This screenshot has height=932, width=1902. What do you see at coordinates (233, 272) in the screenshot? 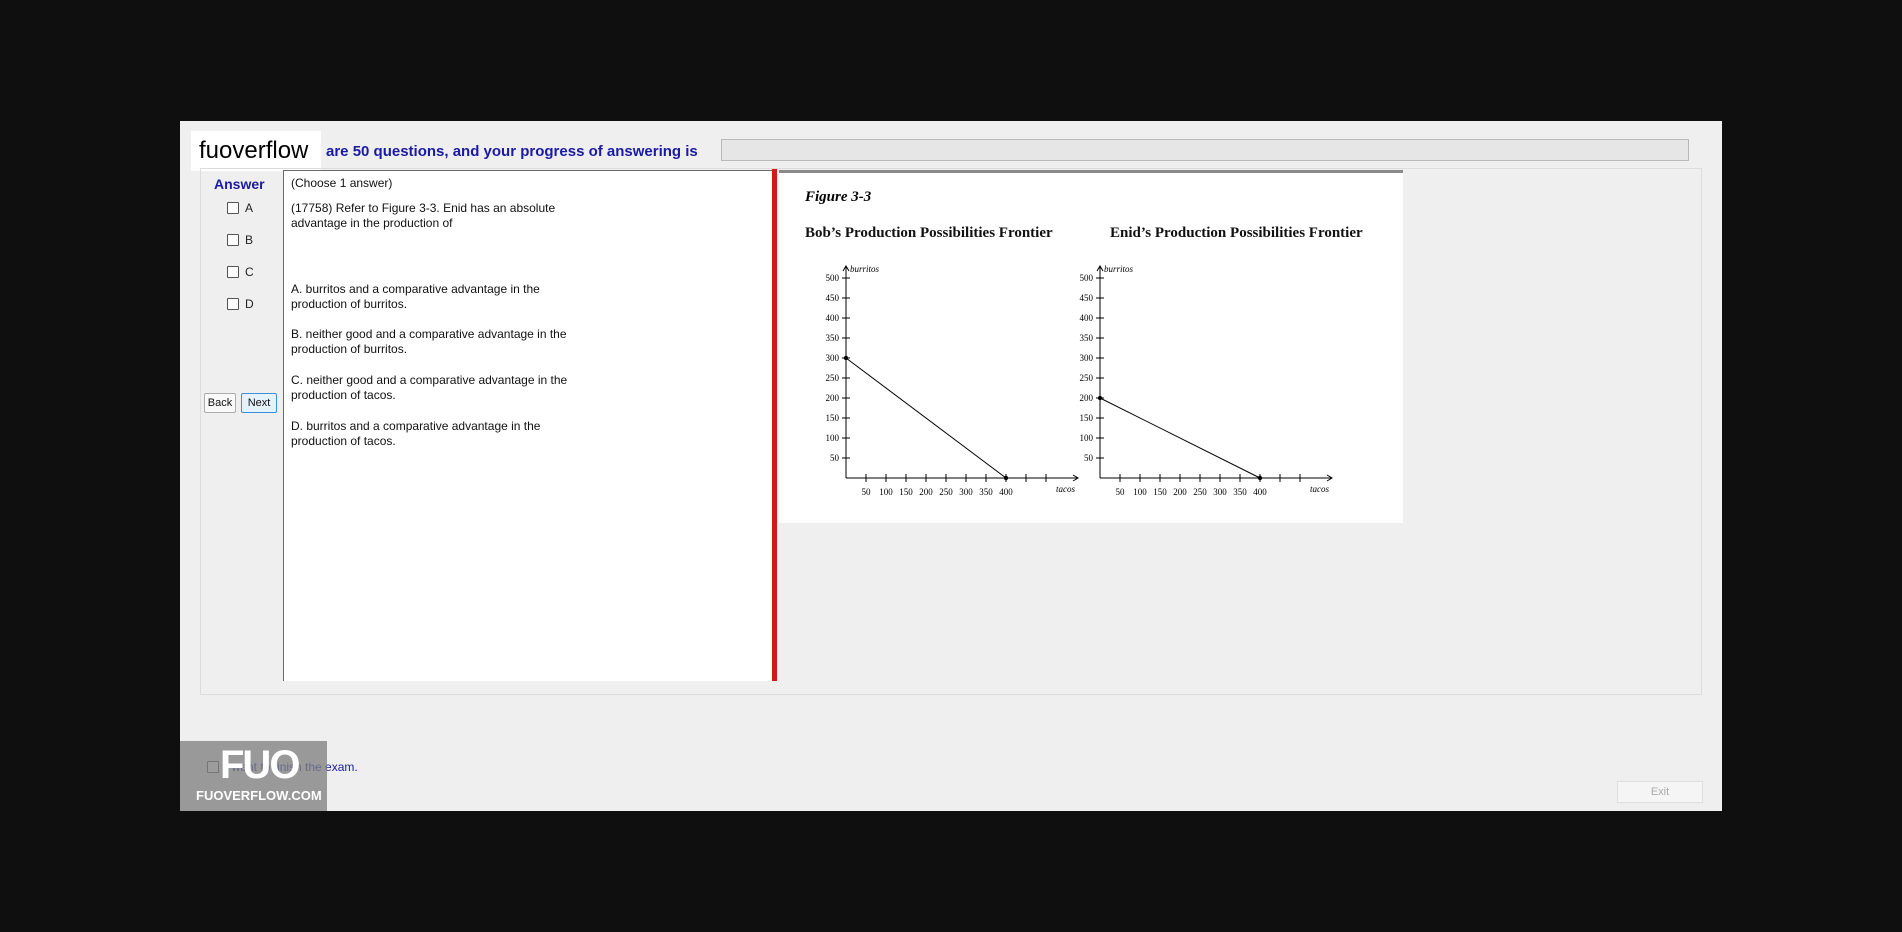
I see `answer-checkbox-c` at bounding box center [233, 272].